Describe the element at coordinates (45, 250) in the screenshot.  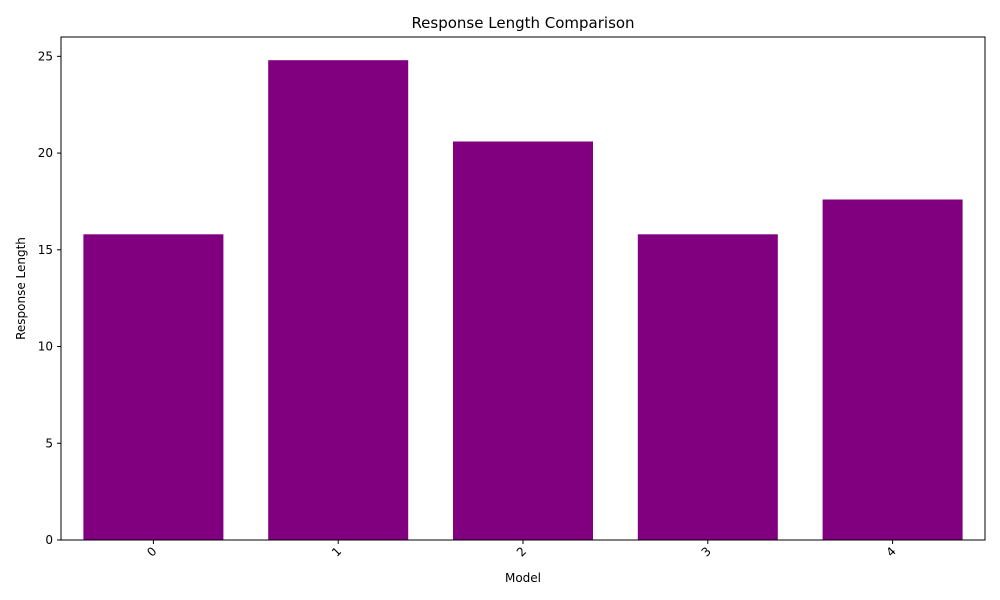
I see `y-tick-label-15: 15` at that location.